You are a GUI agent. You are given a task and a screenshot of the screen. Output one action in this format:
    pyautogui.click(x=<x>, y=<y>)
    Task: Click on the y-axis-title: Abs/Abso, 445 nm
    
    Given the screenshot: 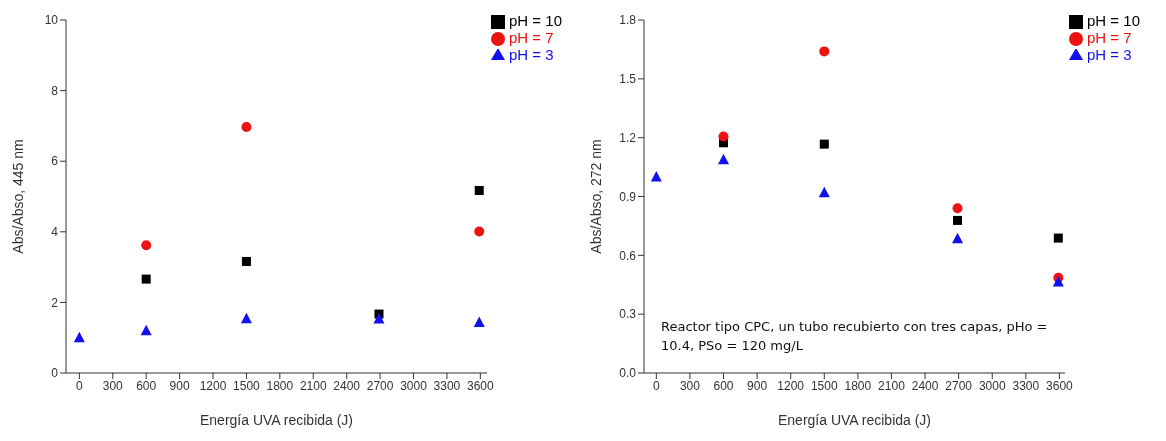 What is the action you would take?
    pyautogui.click(x=17, y=196)
    